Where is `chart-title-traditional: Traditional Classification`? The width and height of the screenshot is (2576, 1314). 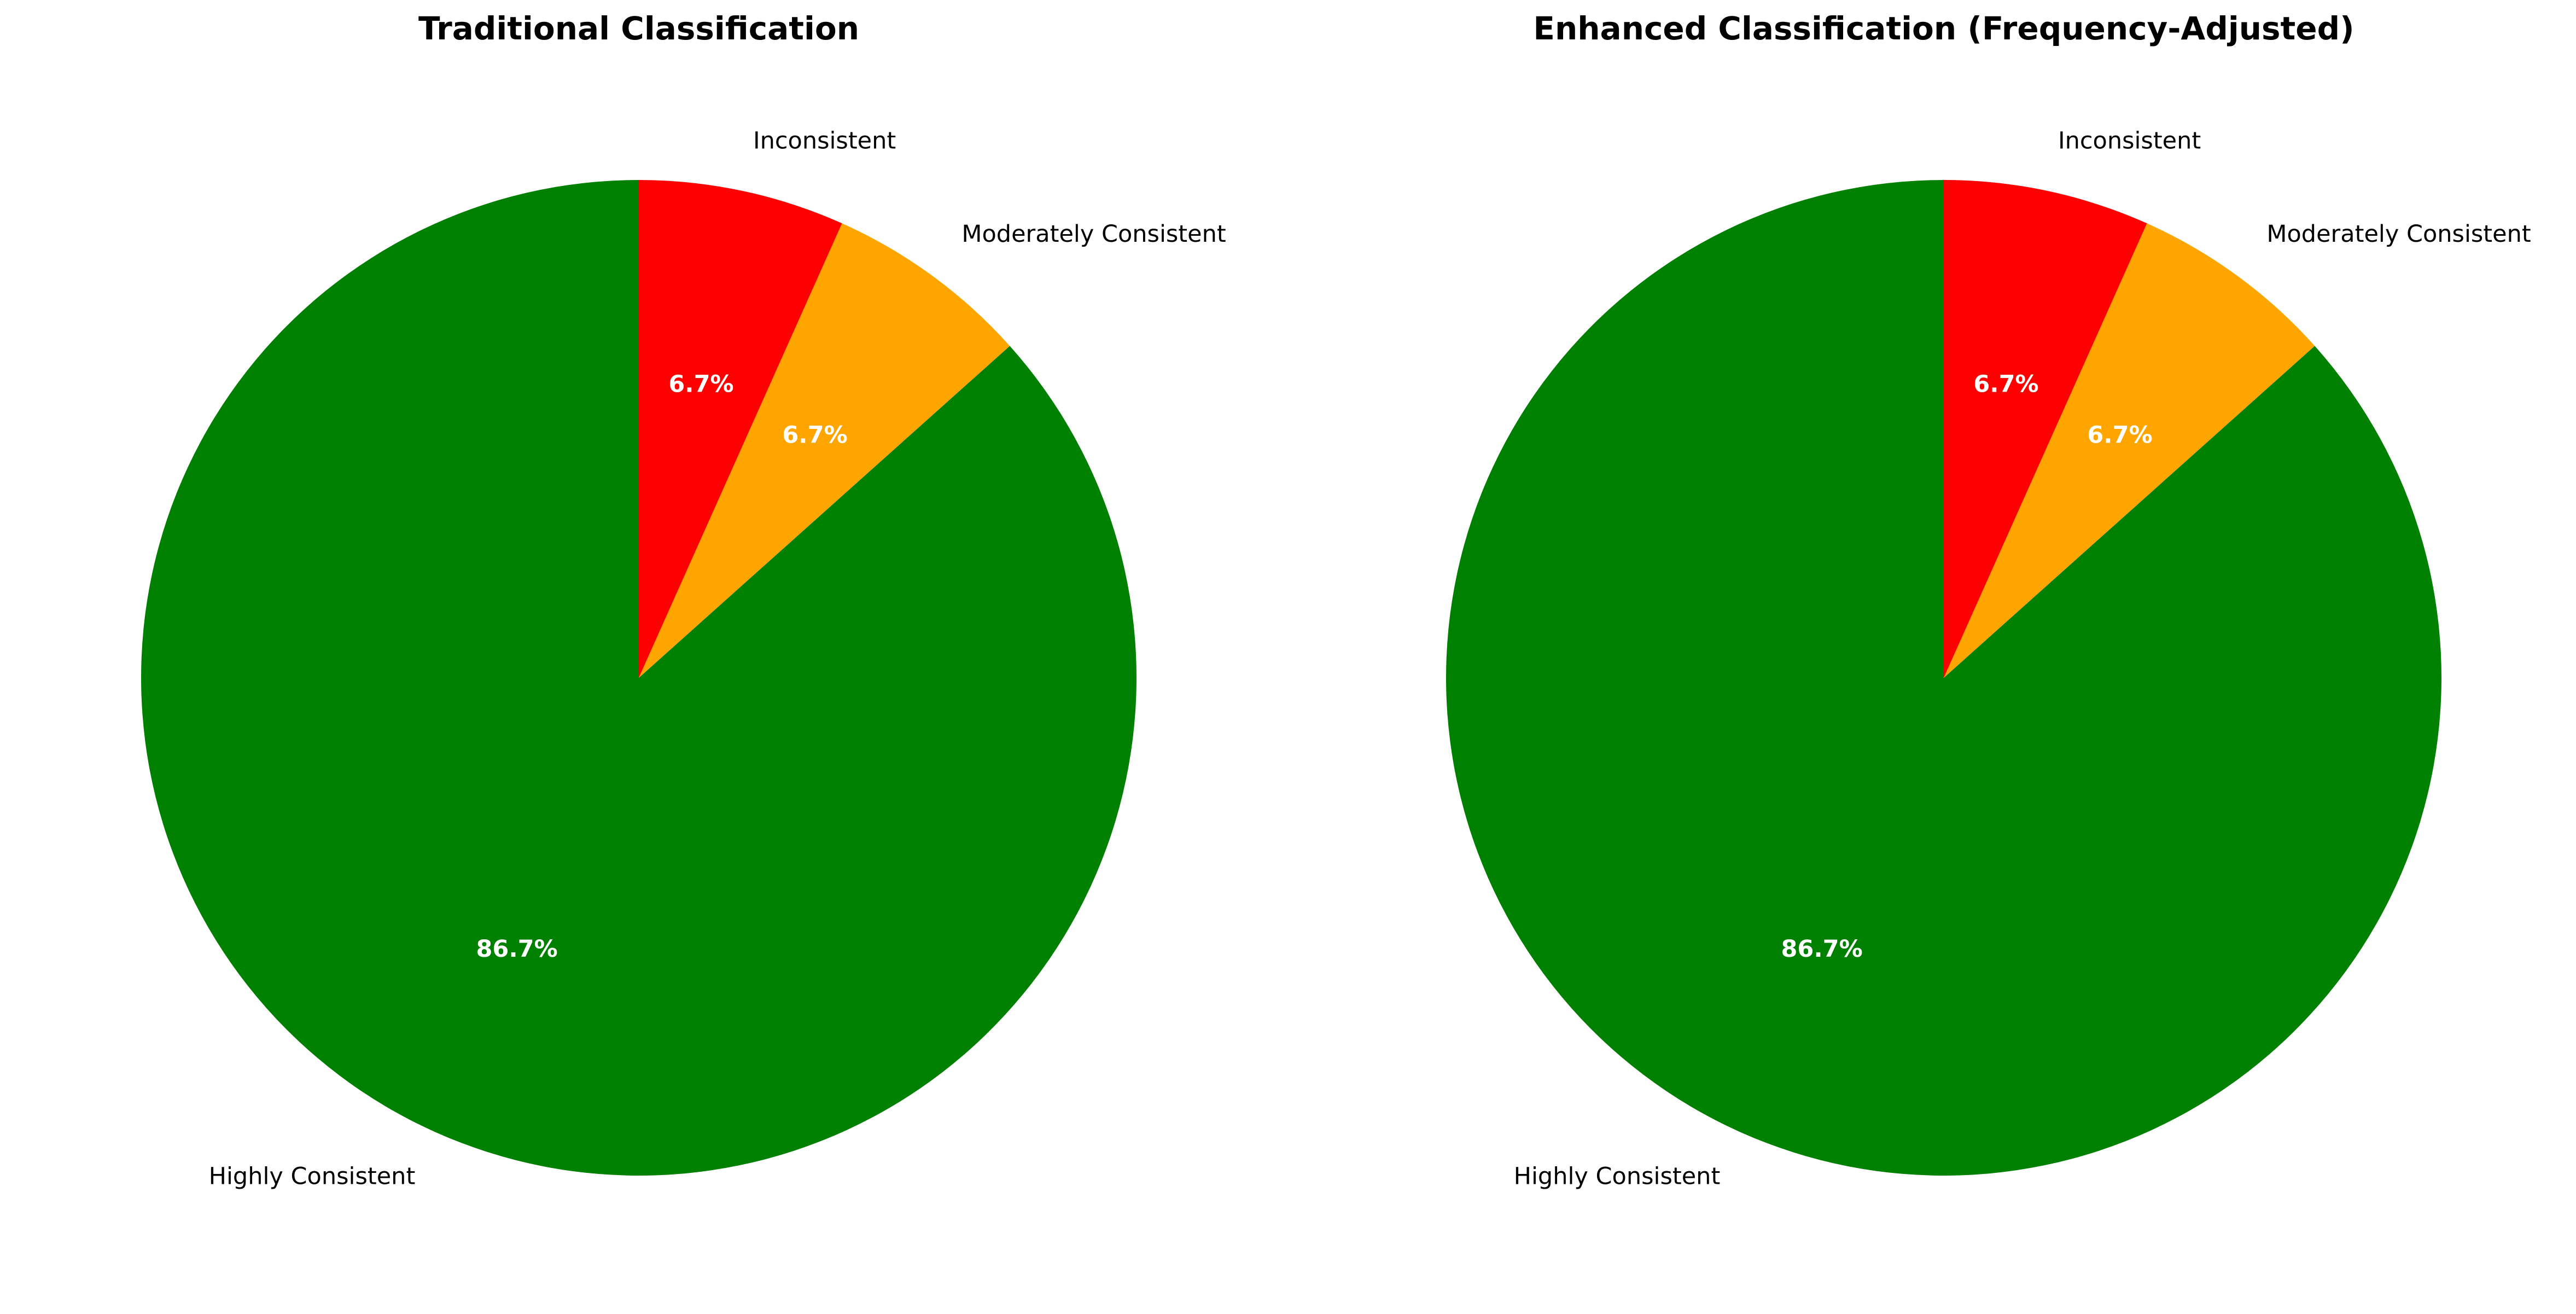 chart-title-traditional: Traditional Classification is located at coordinates (638, 28).